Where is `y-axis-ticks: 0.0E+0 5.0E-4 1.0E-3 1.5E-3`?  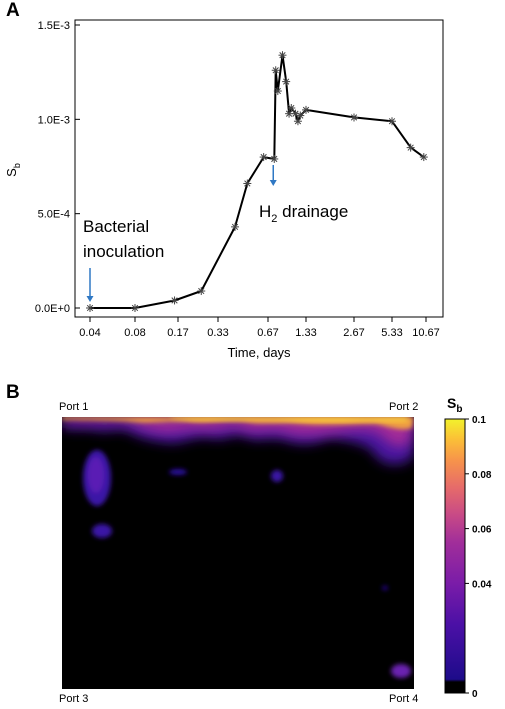
y-axis-ticks: 0.0E+0 5.0E-4 1.0E-3 1.5E-3 is located at coordinates (57, 167).